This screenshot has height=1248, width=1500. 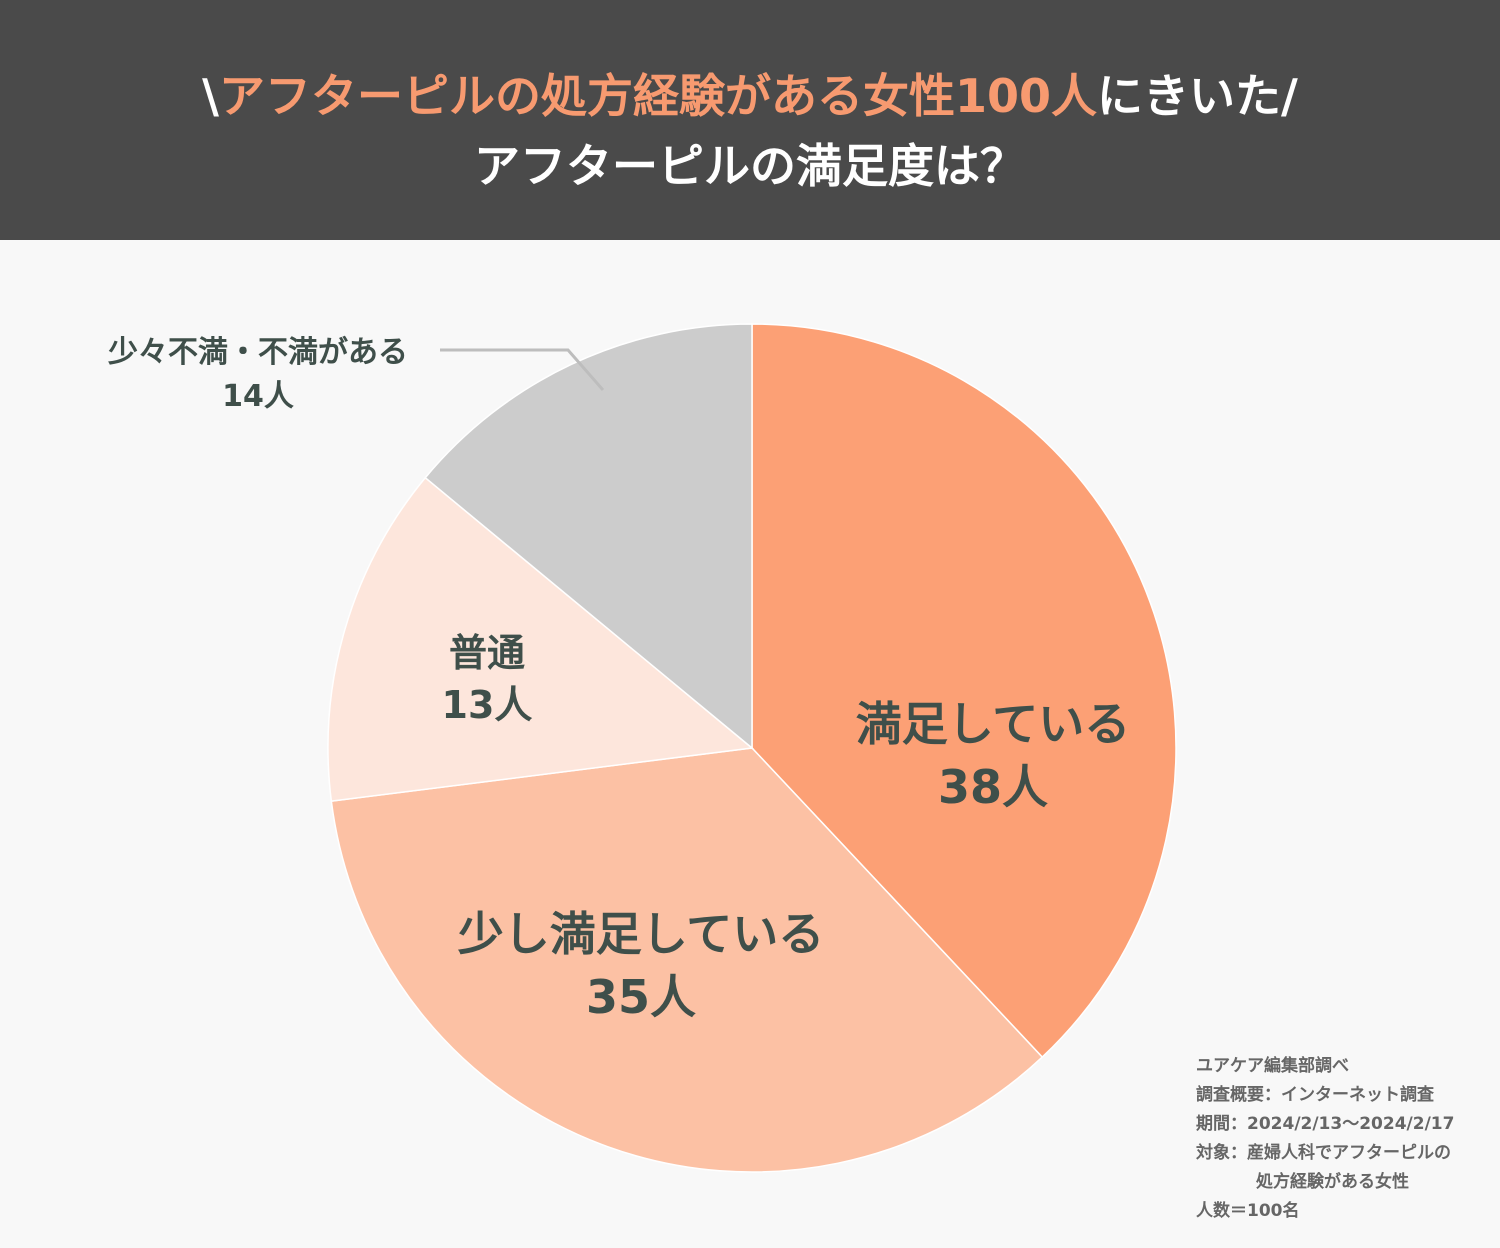 I want to click on slice-label: 少々不満・不満がある, so click(x=258, y=352).